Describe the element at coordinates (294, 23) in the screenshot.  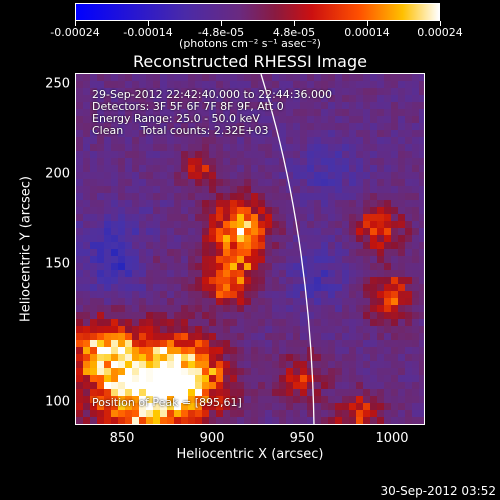
I see `colorbar-tick` at that location.